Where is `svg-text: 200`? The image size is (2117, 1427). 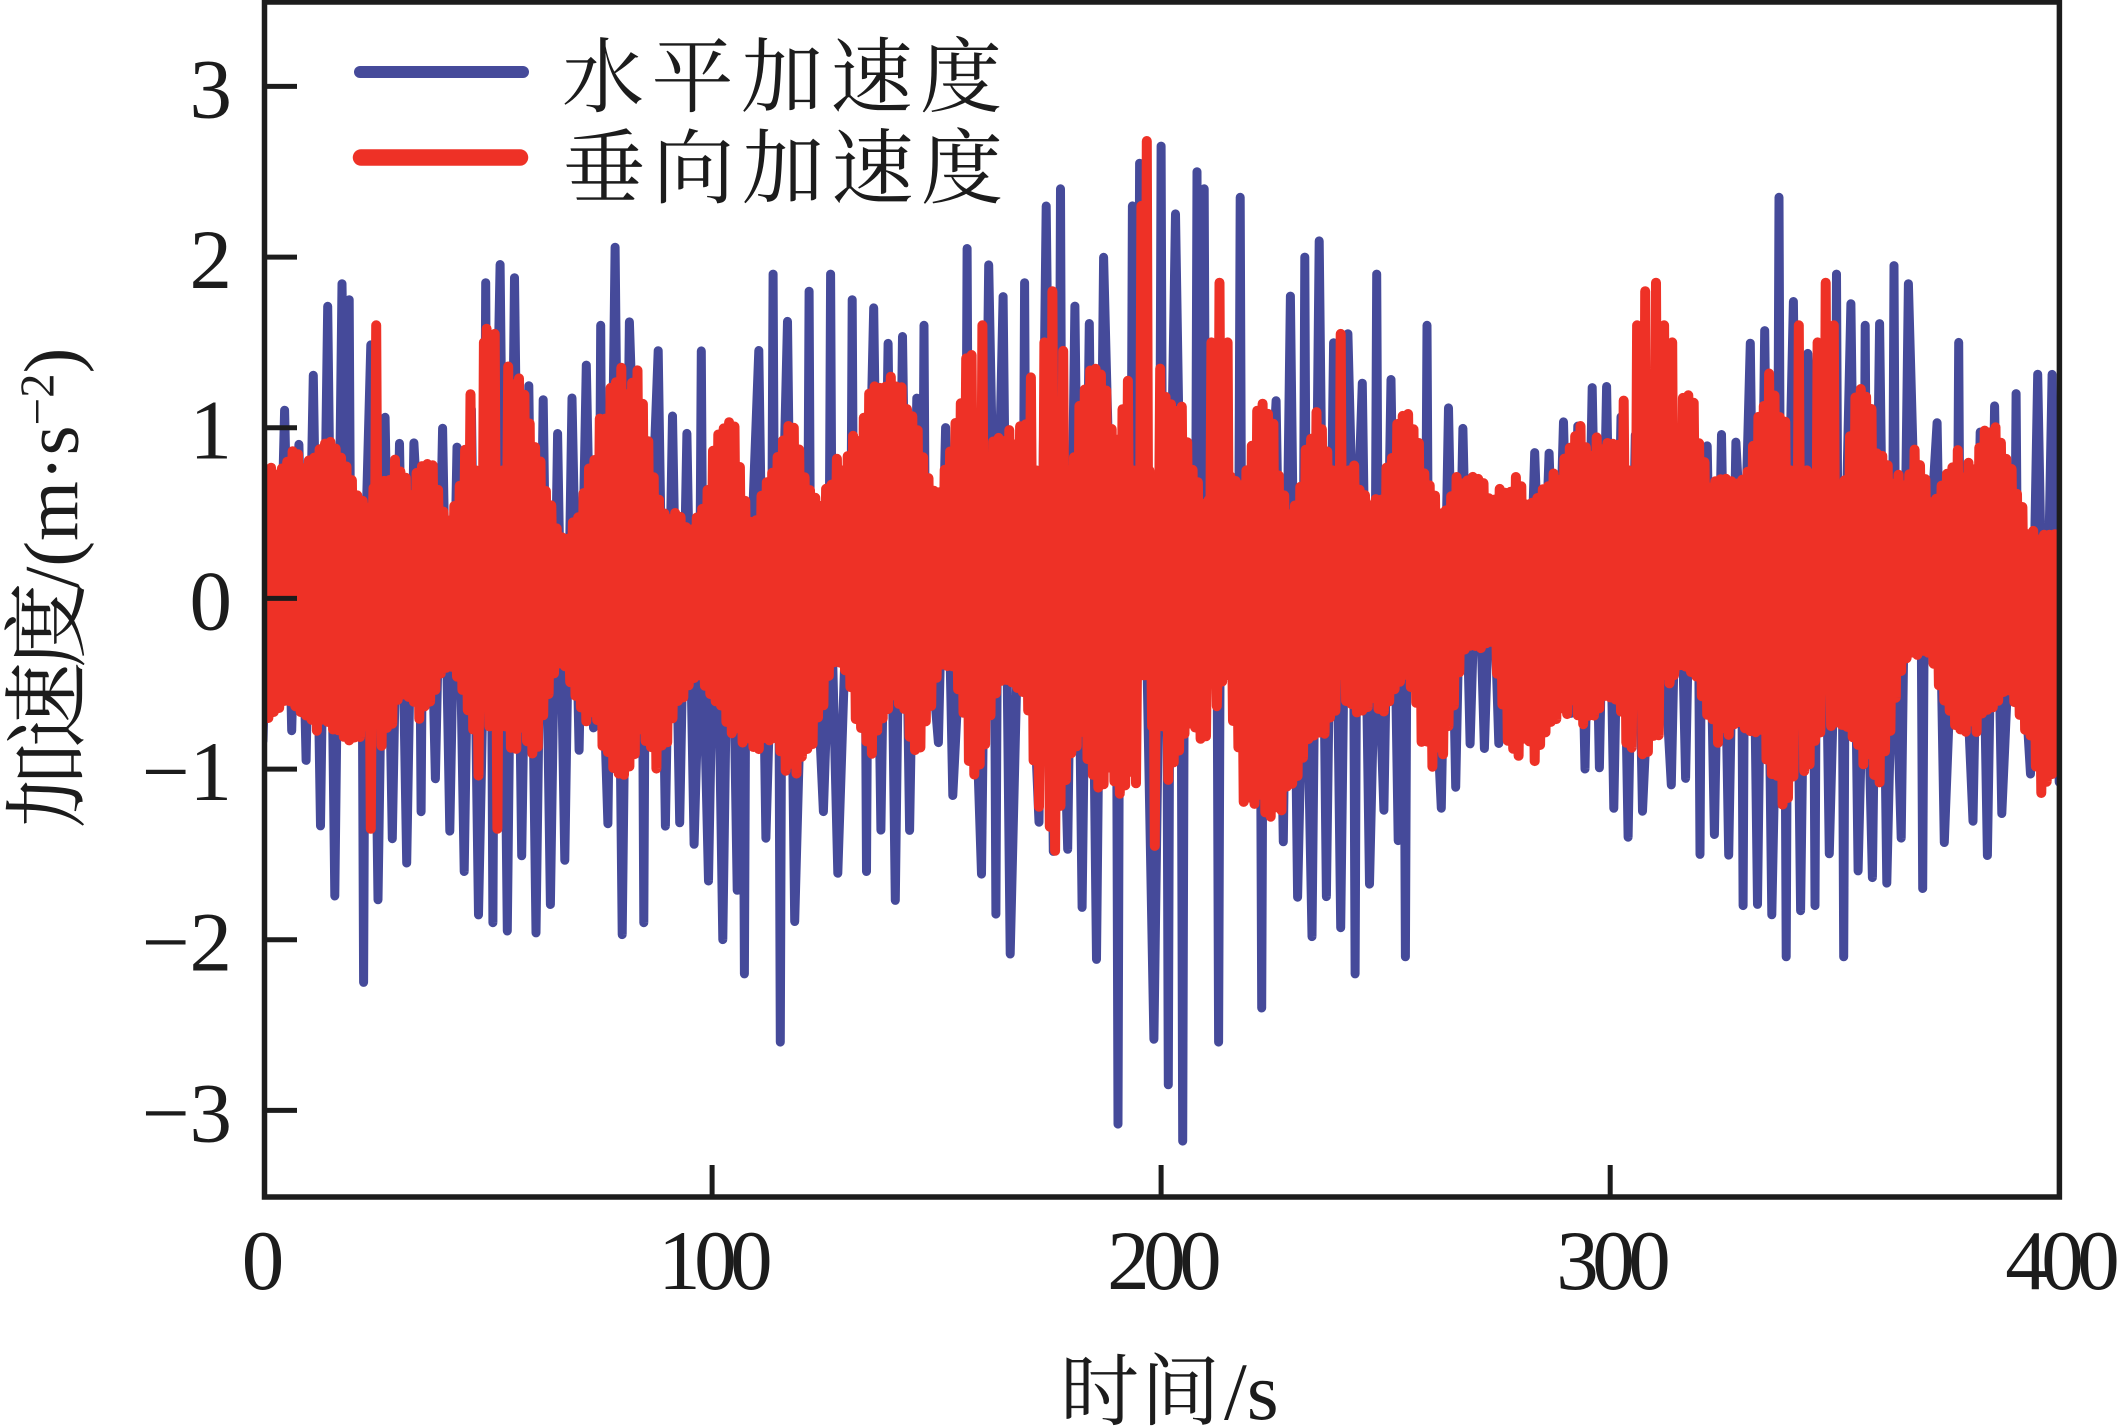
svg-text: 200 is located at coordinates (1163, 1261).